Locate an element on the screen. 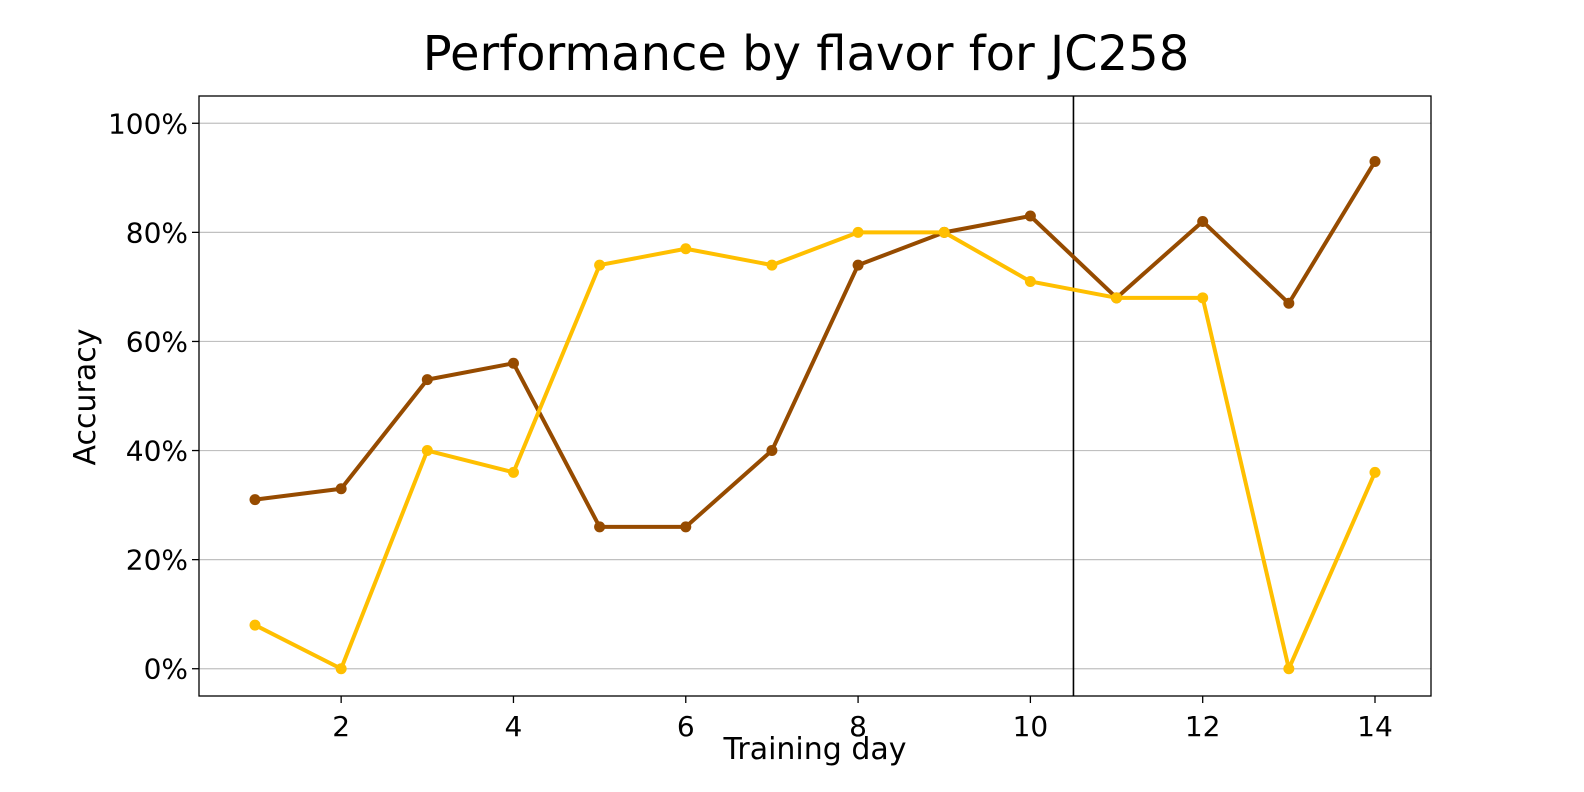  y-axis-title: Accuracy is located at coordinates (85, 397).